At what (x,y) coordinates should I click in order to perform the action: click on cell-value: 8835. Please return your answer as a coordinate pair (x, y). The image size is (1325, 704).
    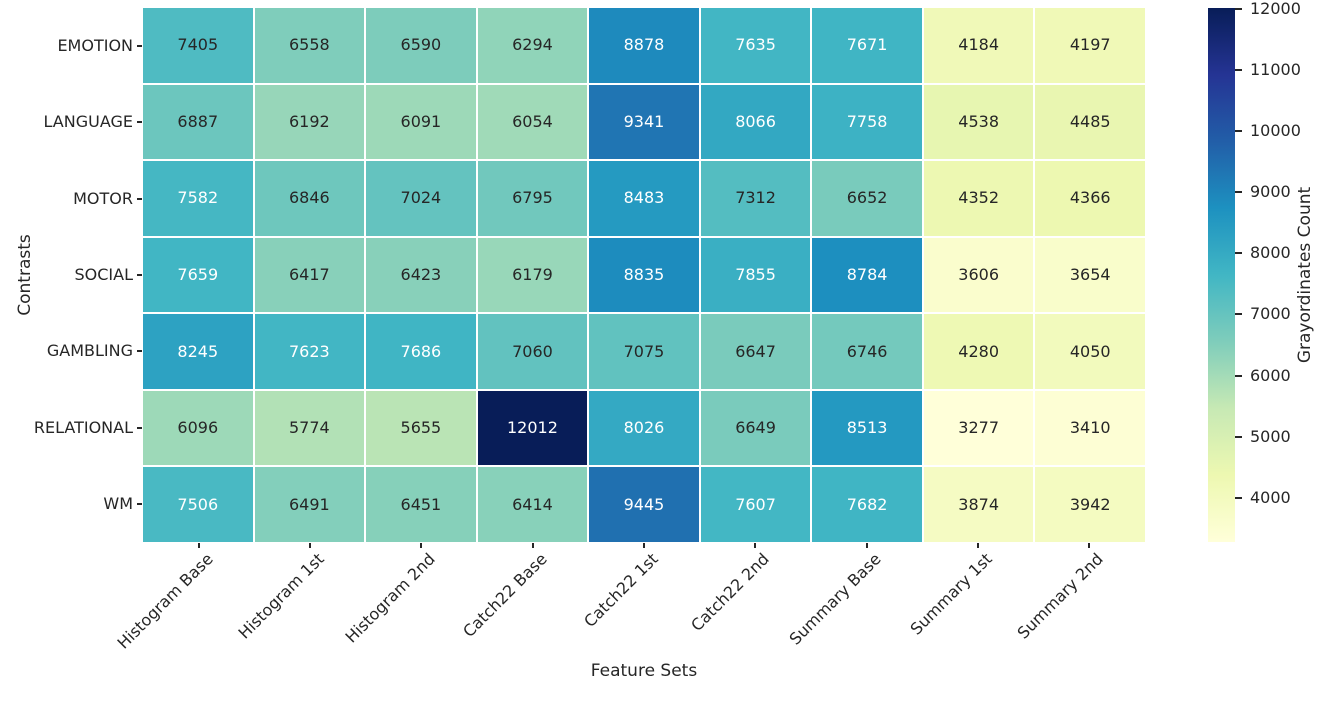
    Looking at the image, I should click on (644, 274).